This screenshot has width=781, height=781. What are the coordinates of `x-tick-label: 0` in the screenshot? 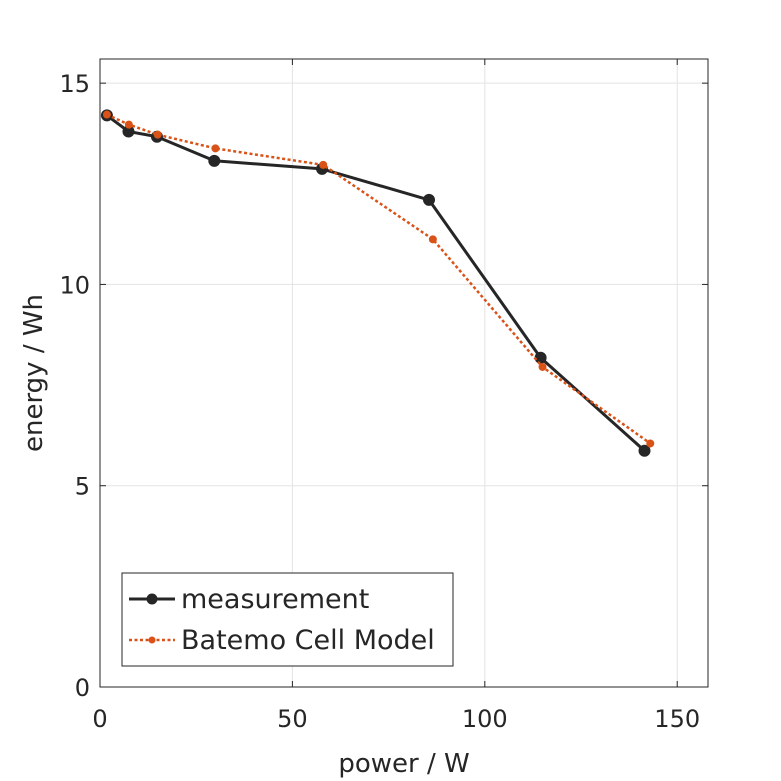 It's located at (99, 719).